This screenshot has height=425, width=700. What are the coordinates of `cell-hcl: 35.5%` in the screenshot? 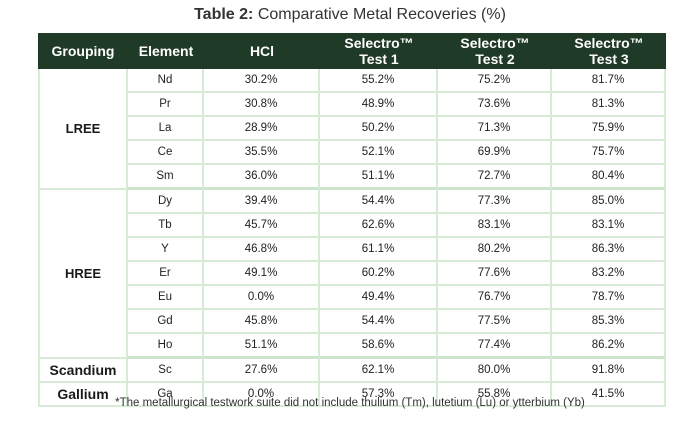 It's located at (262, 153).